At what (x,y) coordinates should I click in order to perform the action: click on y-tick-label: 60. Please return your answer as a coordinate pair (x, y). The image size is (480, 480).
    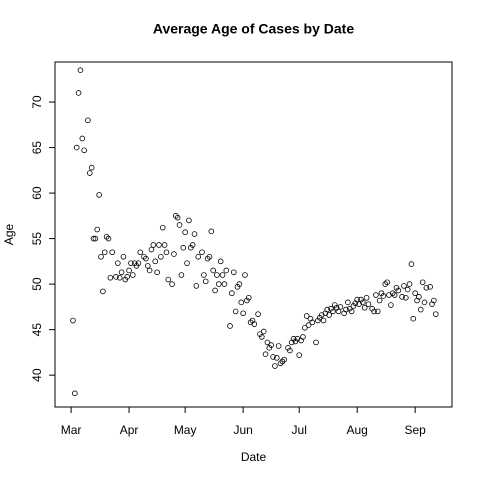
    Looking at the image, I should click on (37, 193).